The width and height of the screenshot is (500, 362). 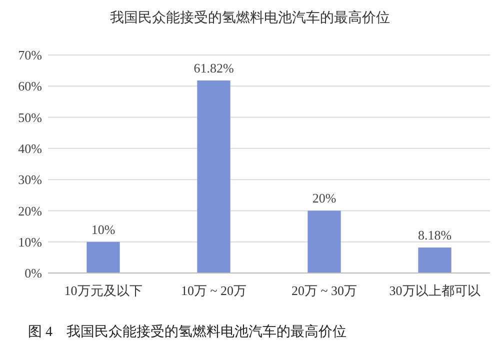 I want to click on x-tick-label: 10万元及以下, so click(x=103, y=290).